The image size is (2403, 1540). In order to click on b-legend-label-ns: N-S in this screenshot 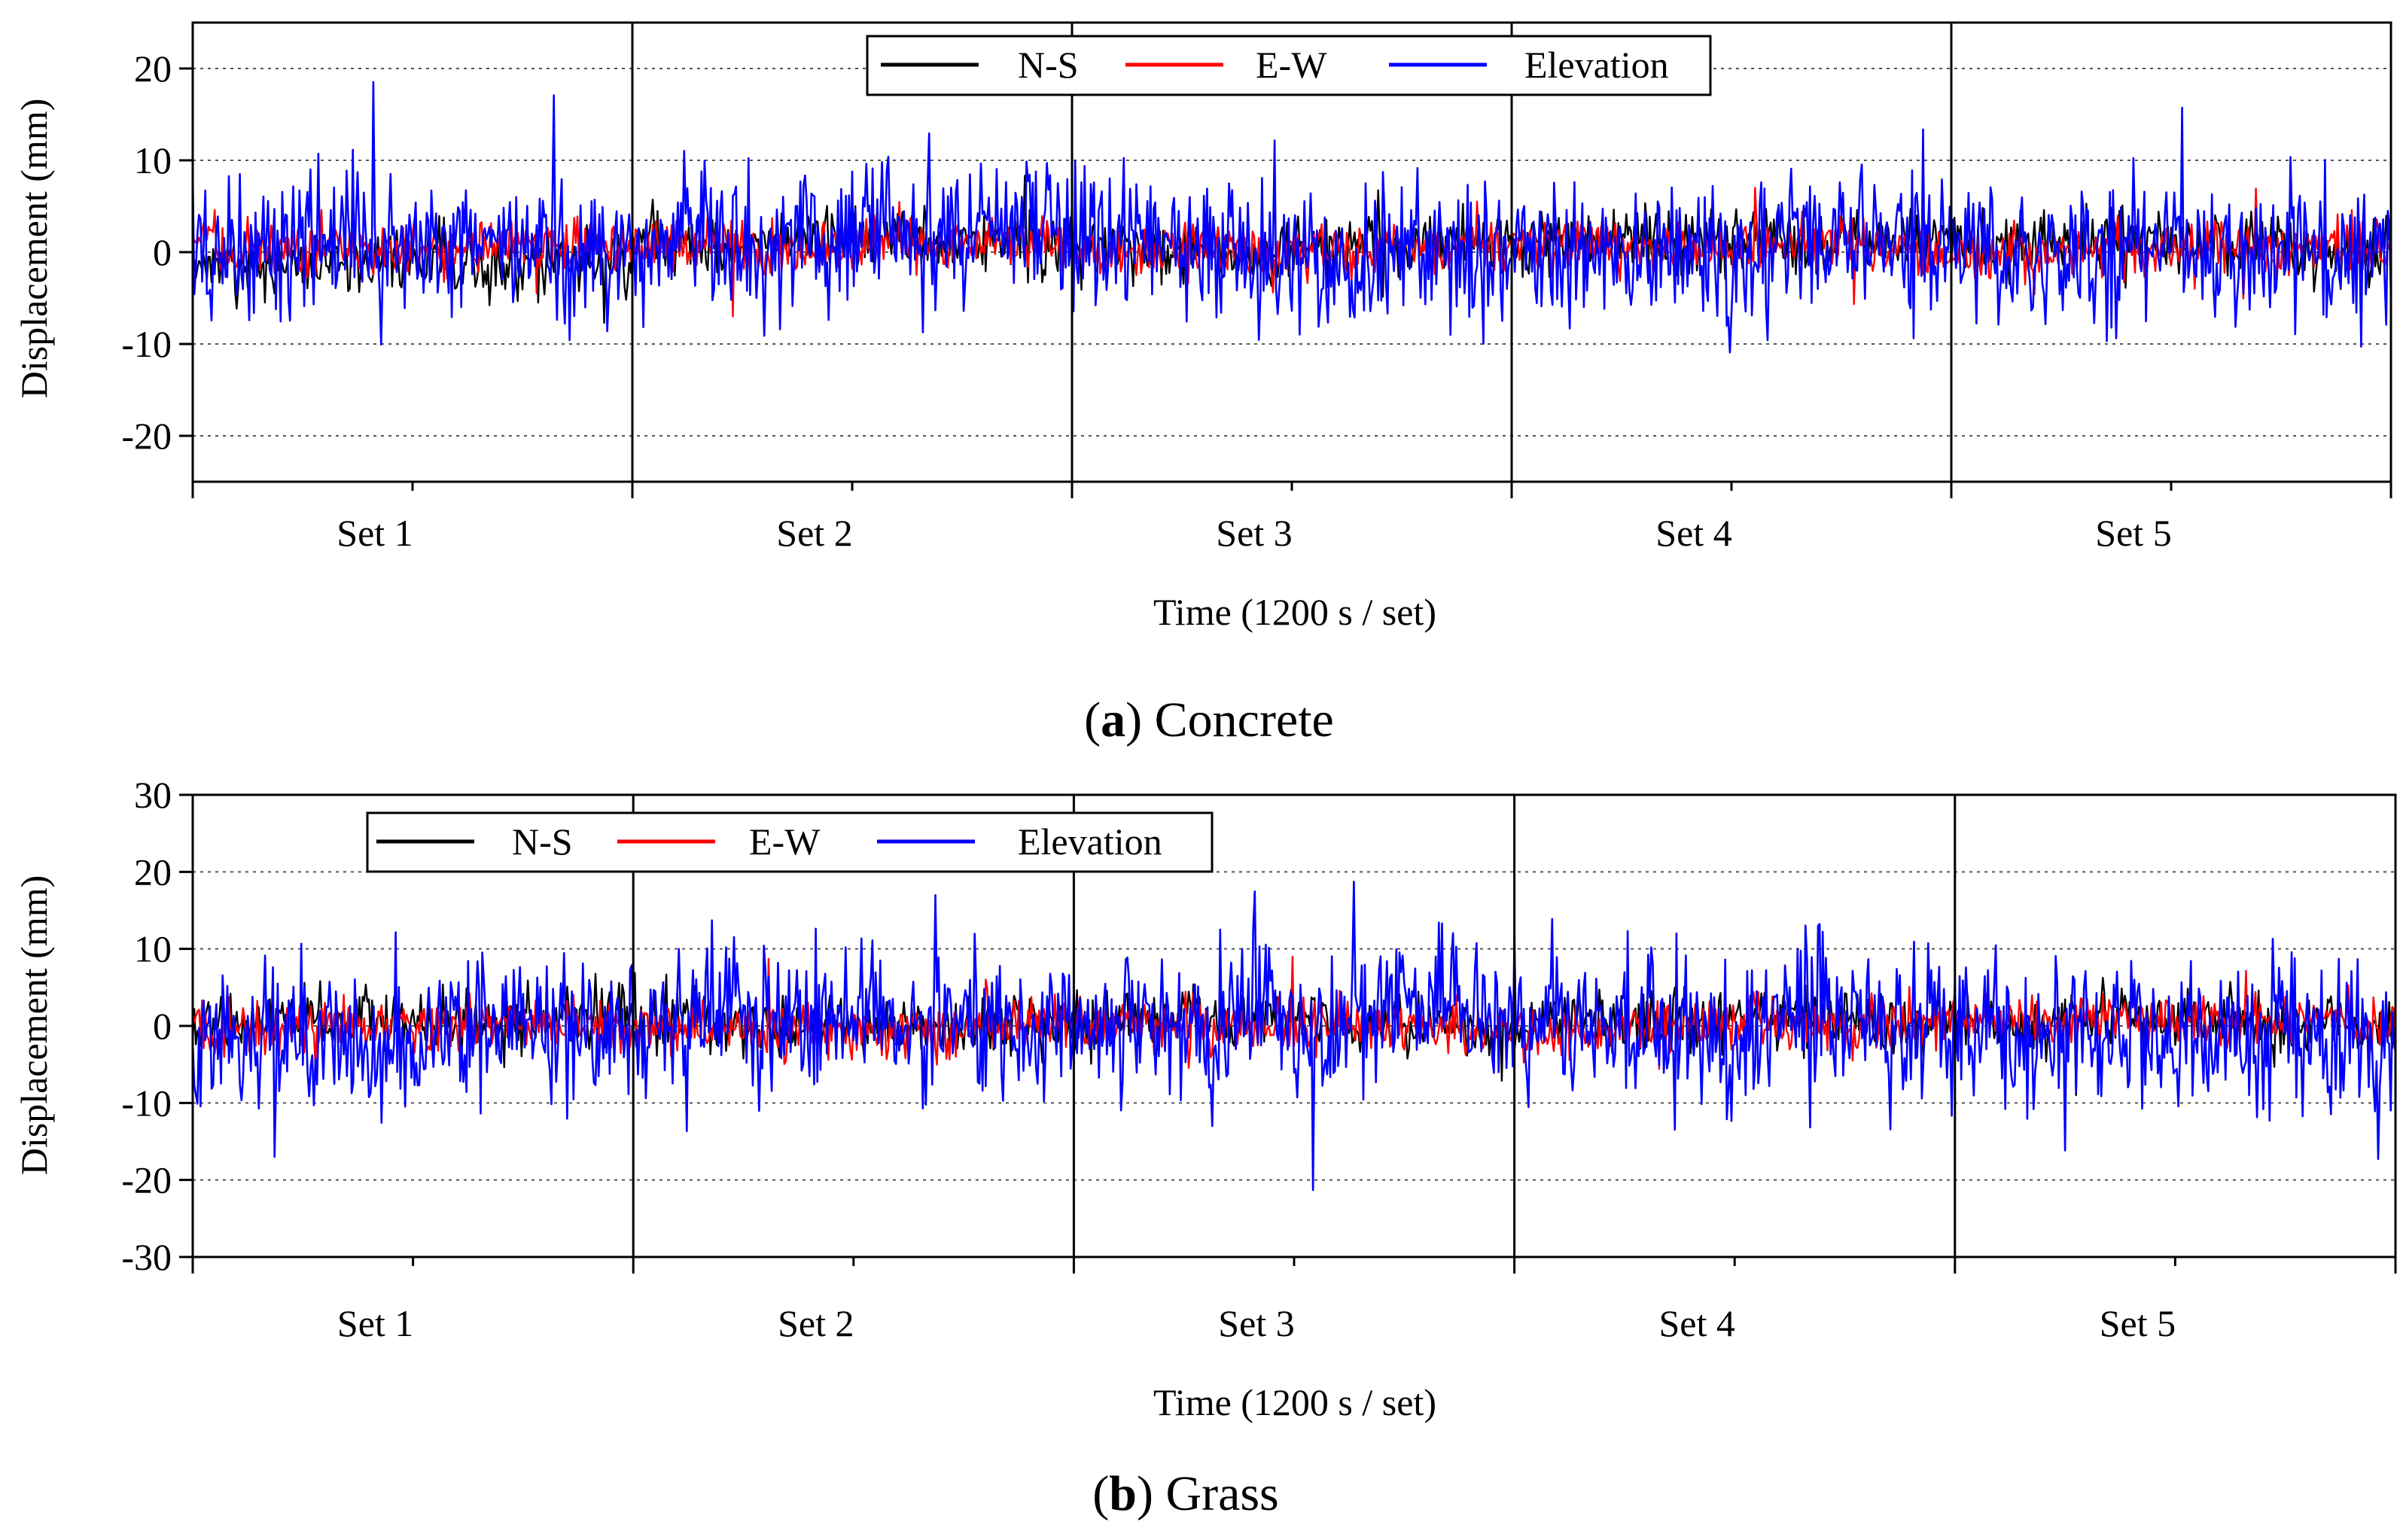, I will do `click(542, 841)`.